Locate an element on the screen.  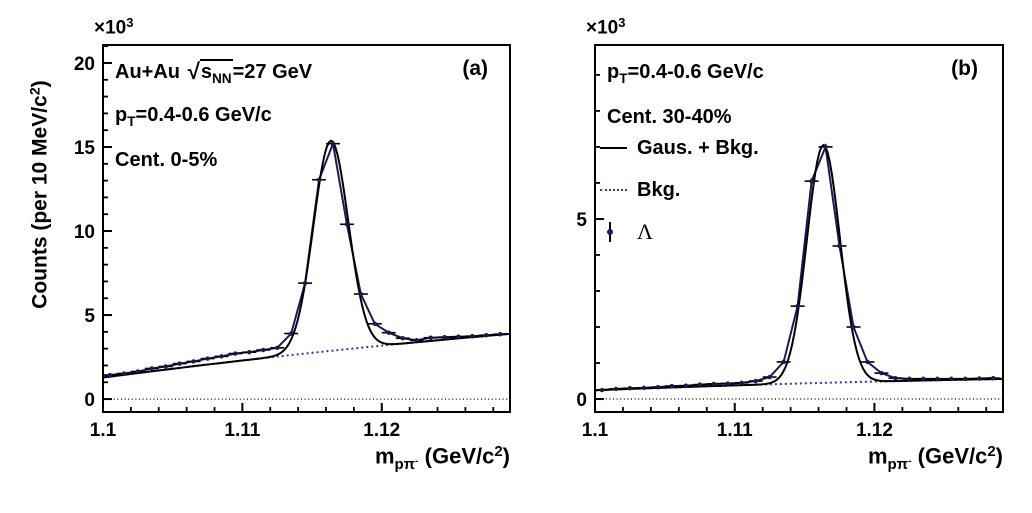
centrality-text-a: Cent. 0-5% is located at coordinates (166, 160).